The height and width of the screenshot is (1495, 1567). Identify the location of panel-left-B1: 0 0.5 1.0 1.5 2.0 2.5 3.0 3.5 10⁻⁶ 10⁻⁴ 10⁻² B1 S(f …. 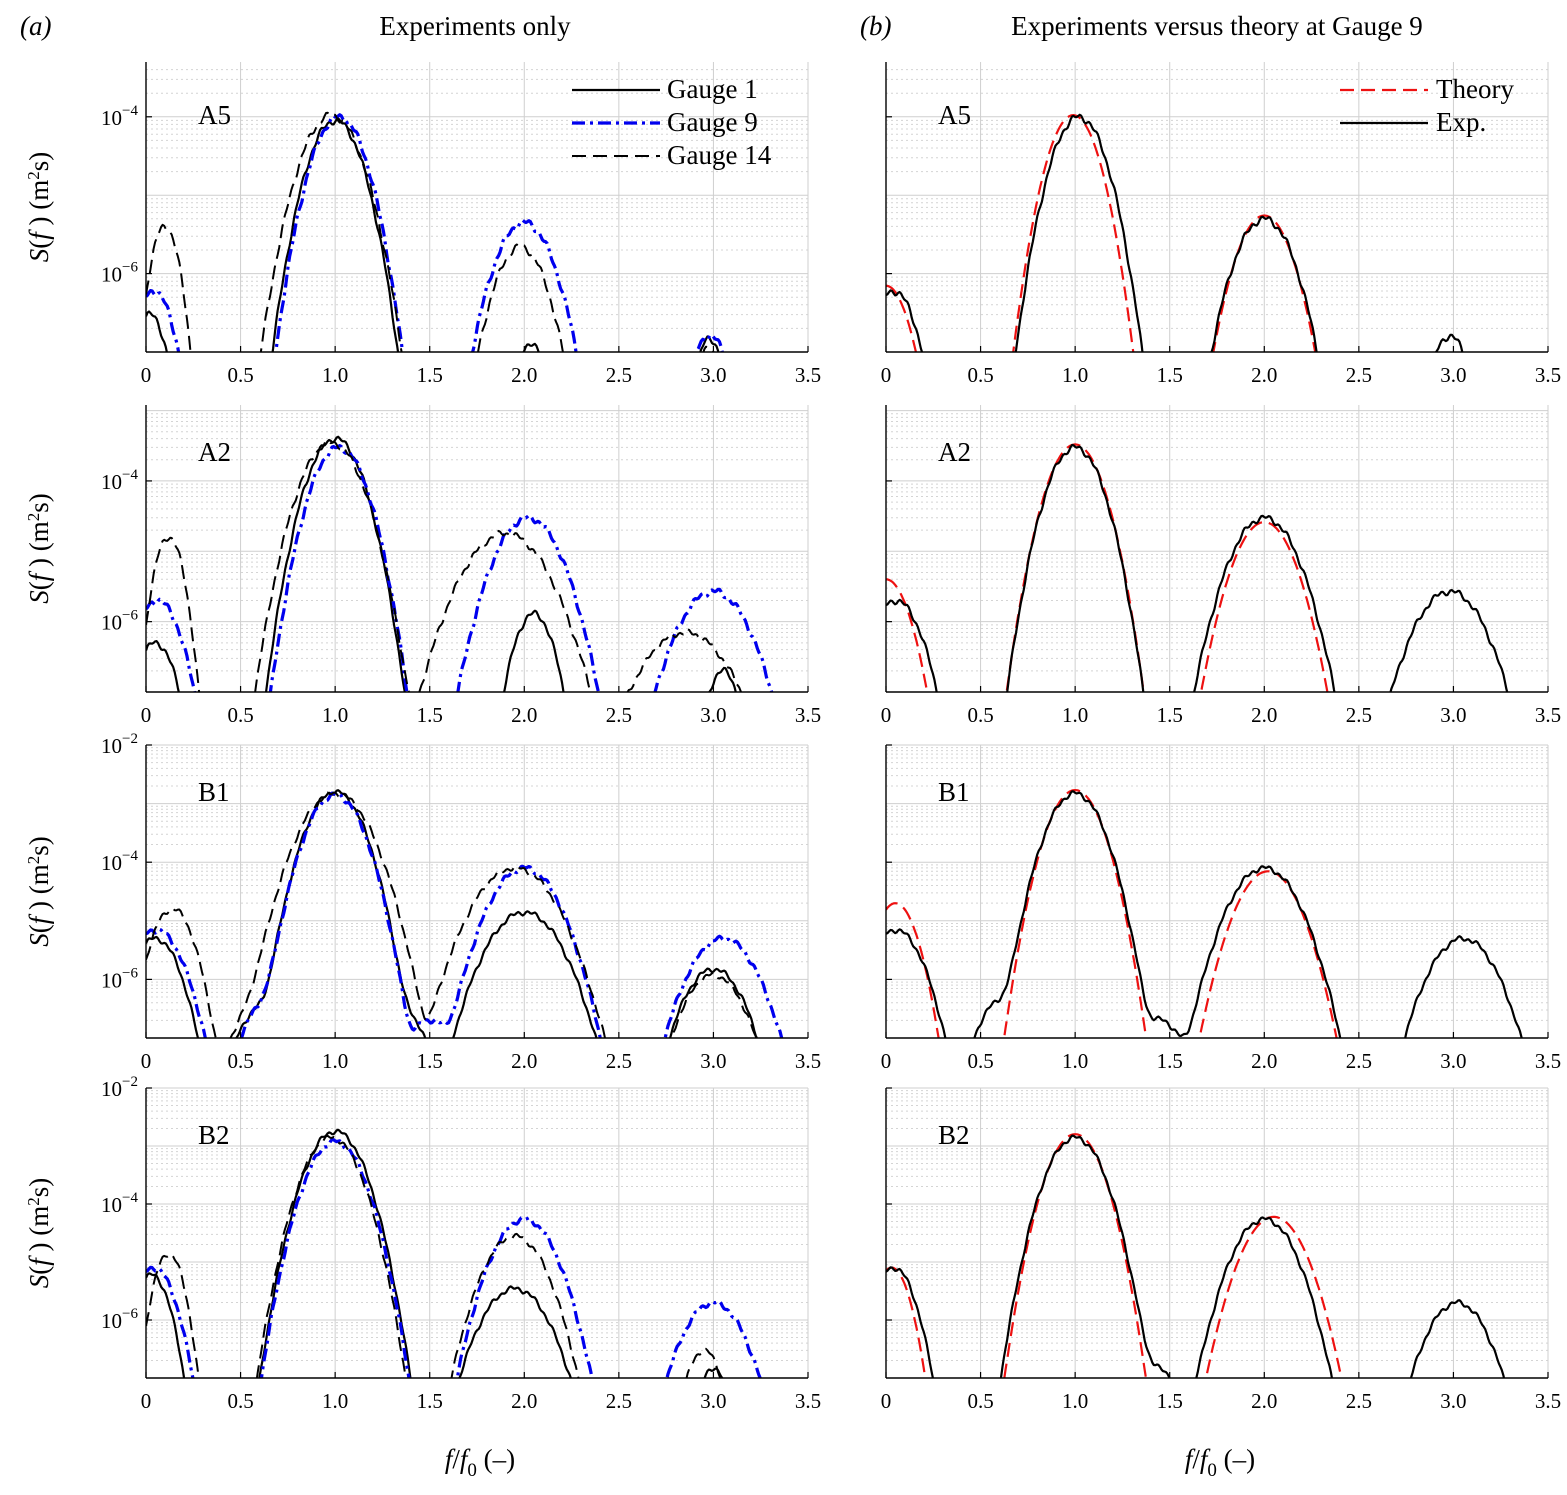
(422, 902).